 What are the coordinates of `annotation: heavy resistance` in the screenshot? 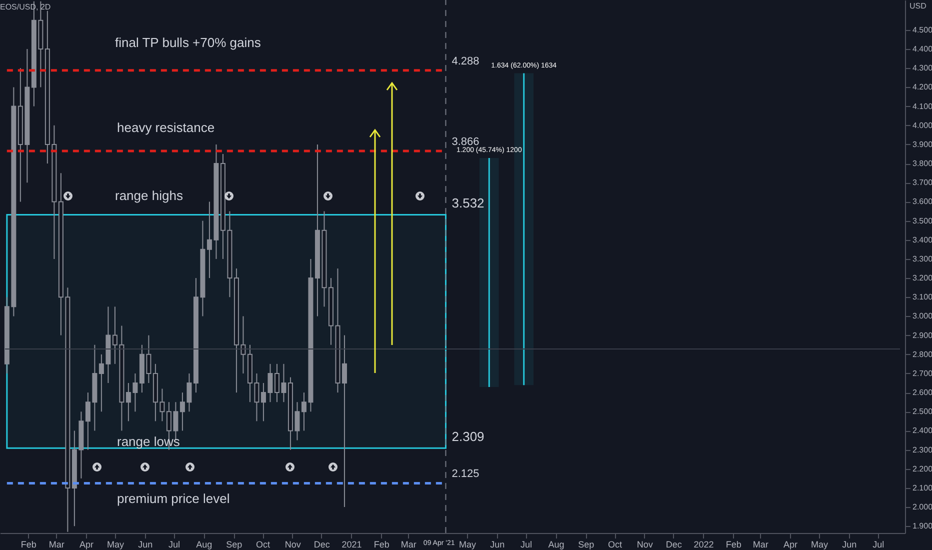 It's located at (166, 127).